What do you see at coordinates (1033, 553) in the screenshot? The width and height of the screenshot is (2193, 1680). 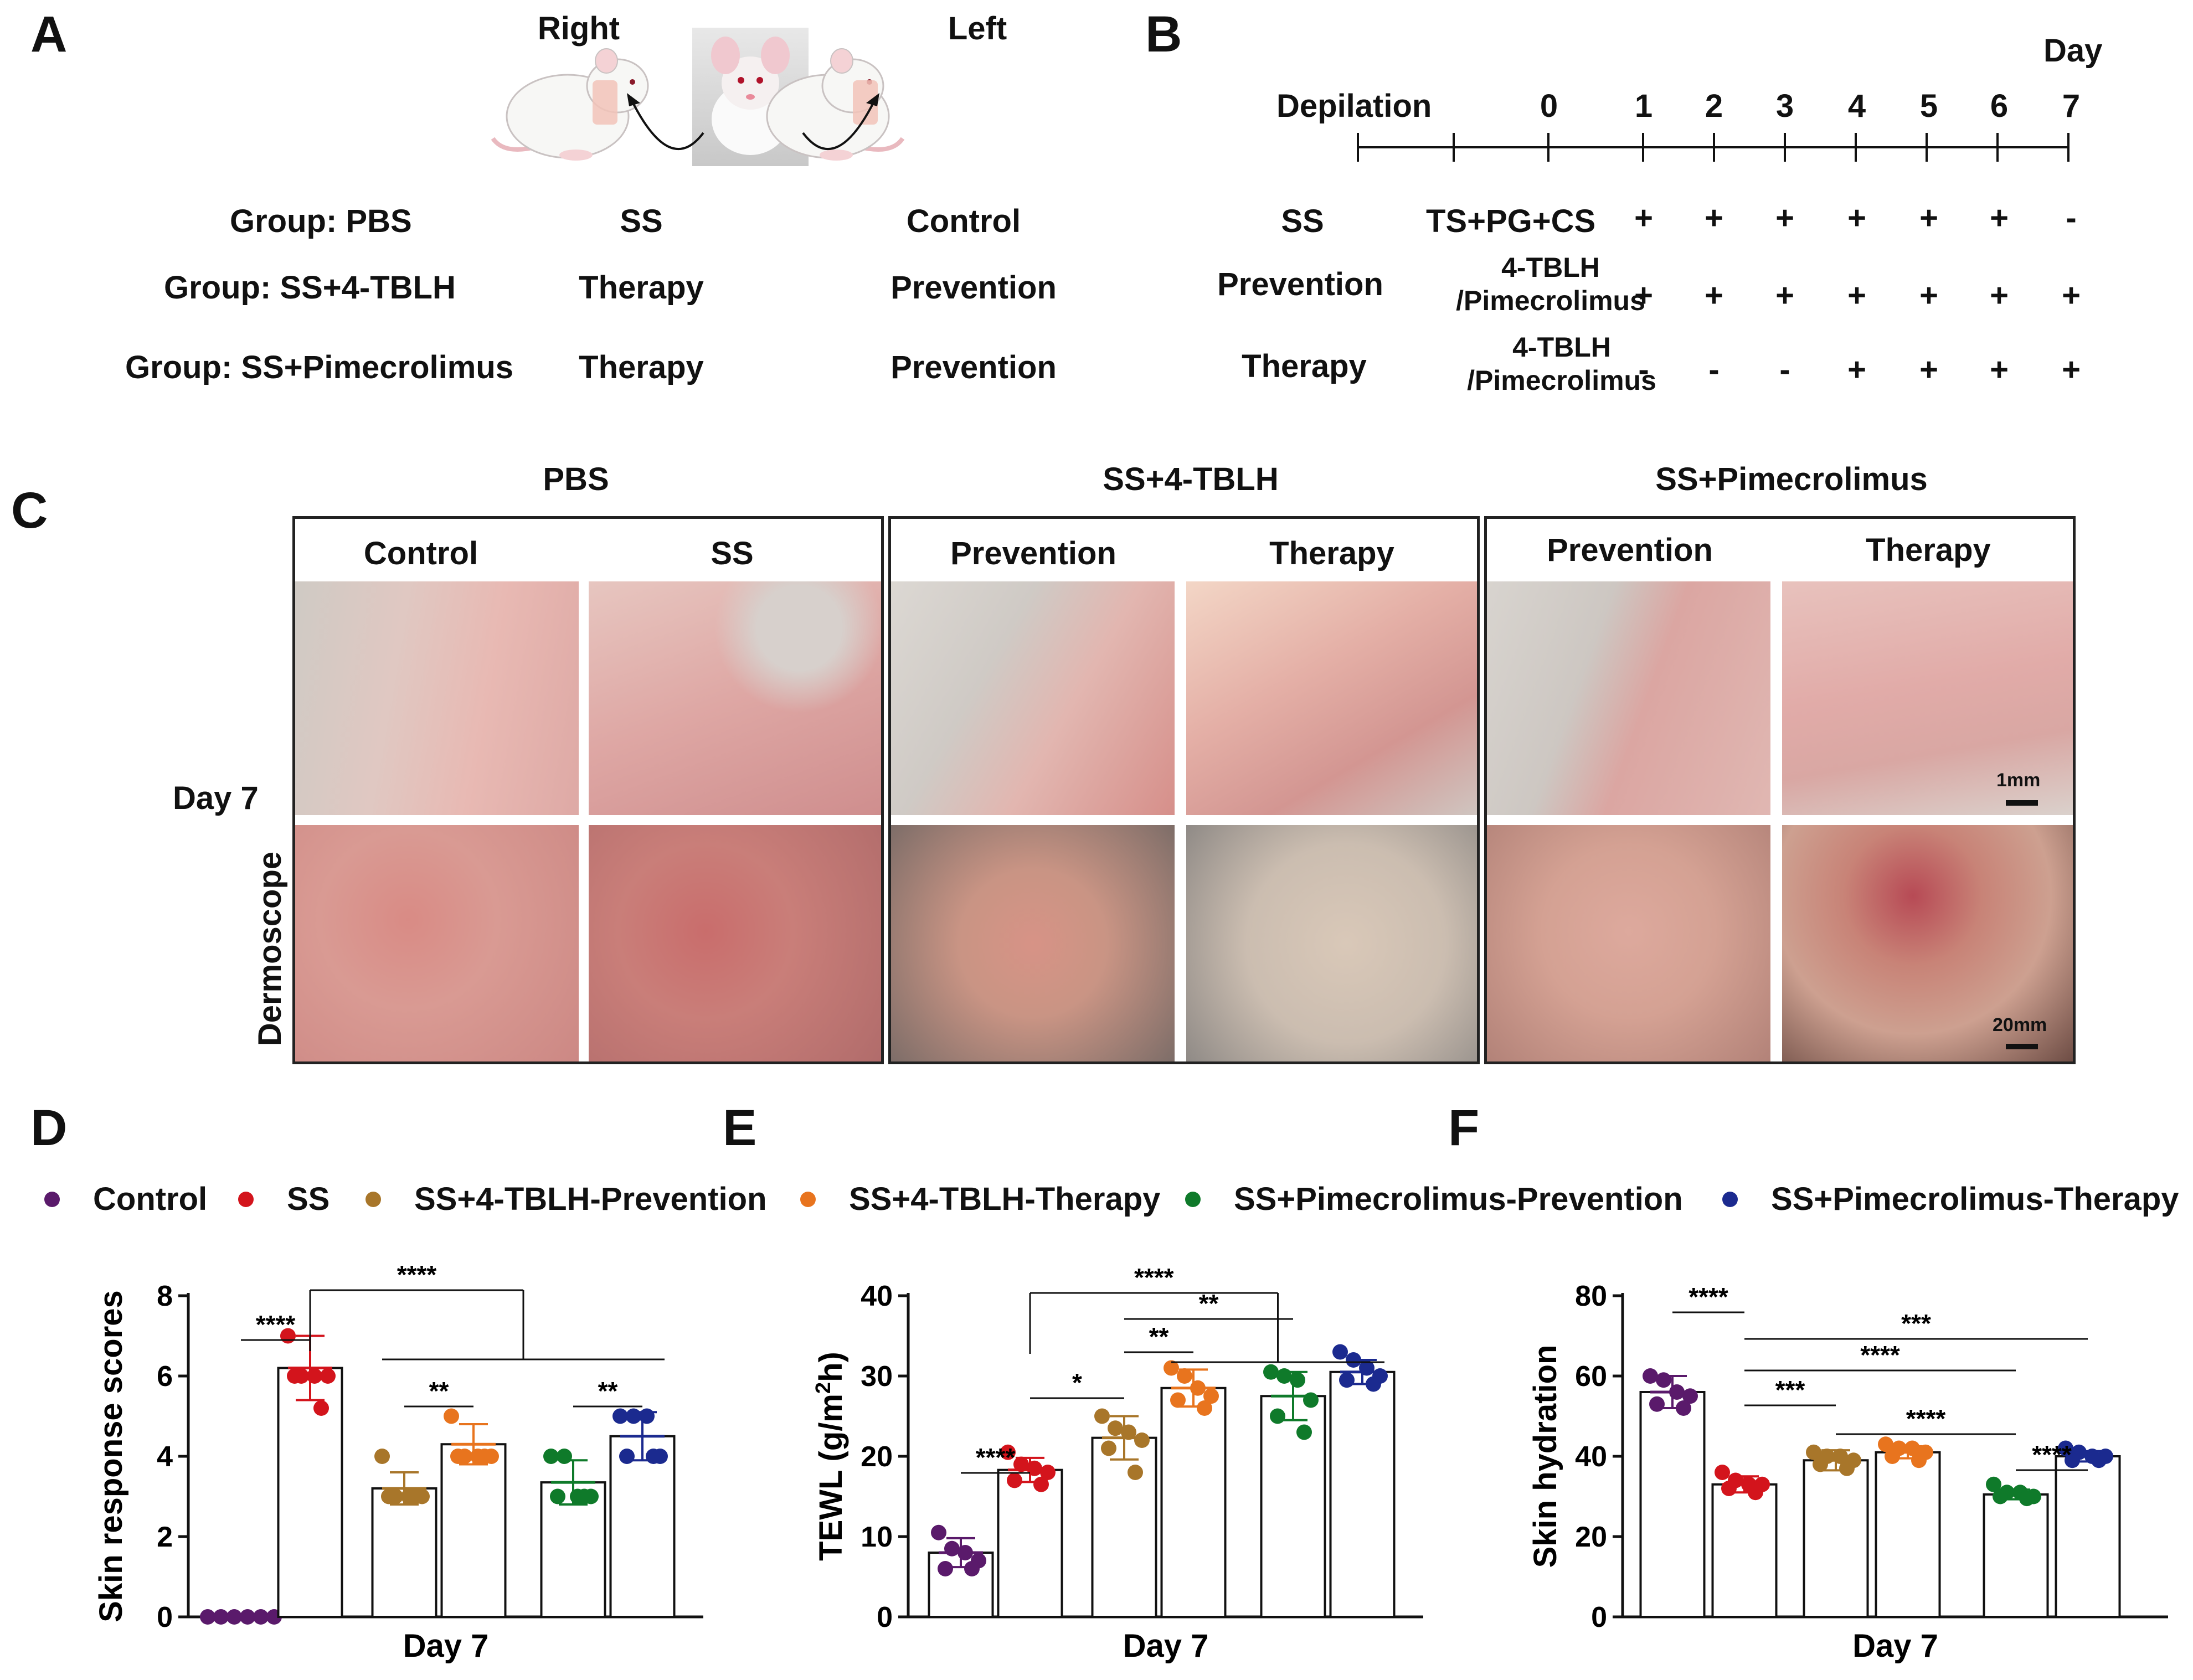 I see `c-col-tblh-prev: Prevention` at bounding box center [1033, 553].